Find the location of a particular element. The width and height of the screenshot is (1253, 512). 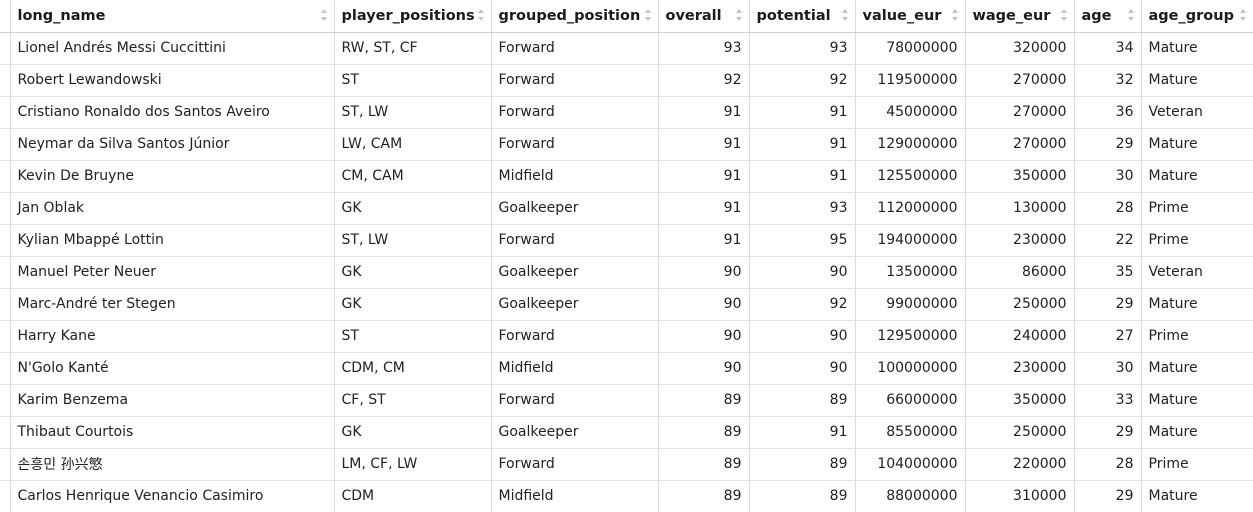

cell-overall: 91 is located at coordinates (704, 240).